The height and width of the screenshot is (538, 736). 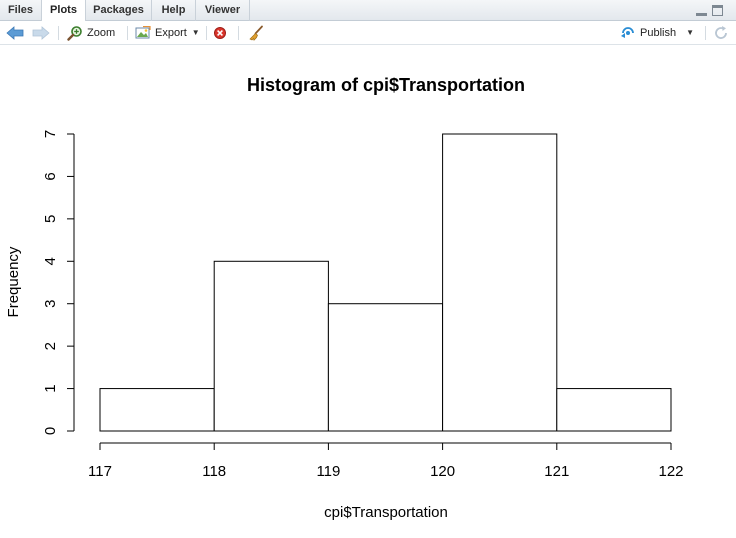 I want to click on forward-arrow-icon, so click(x=41, y=32).